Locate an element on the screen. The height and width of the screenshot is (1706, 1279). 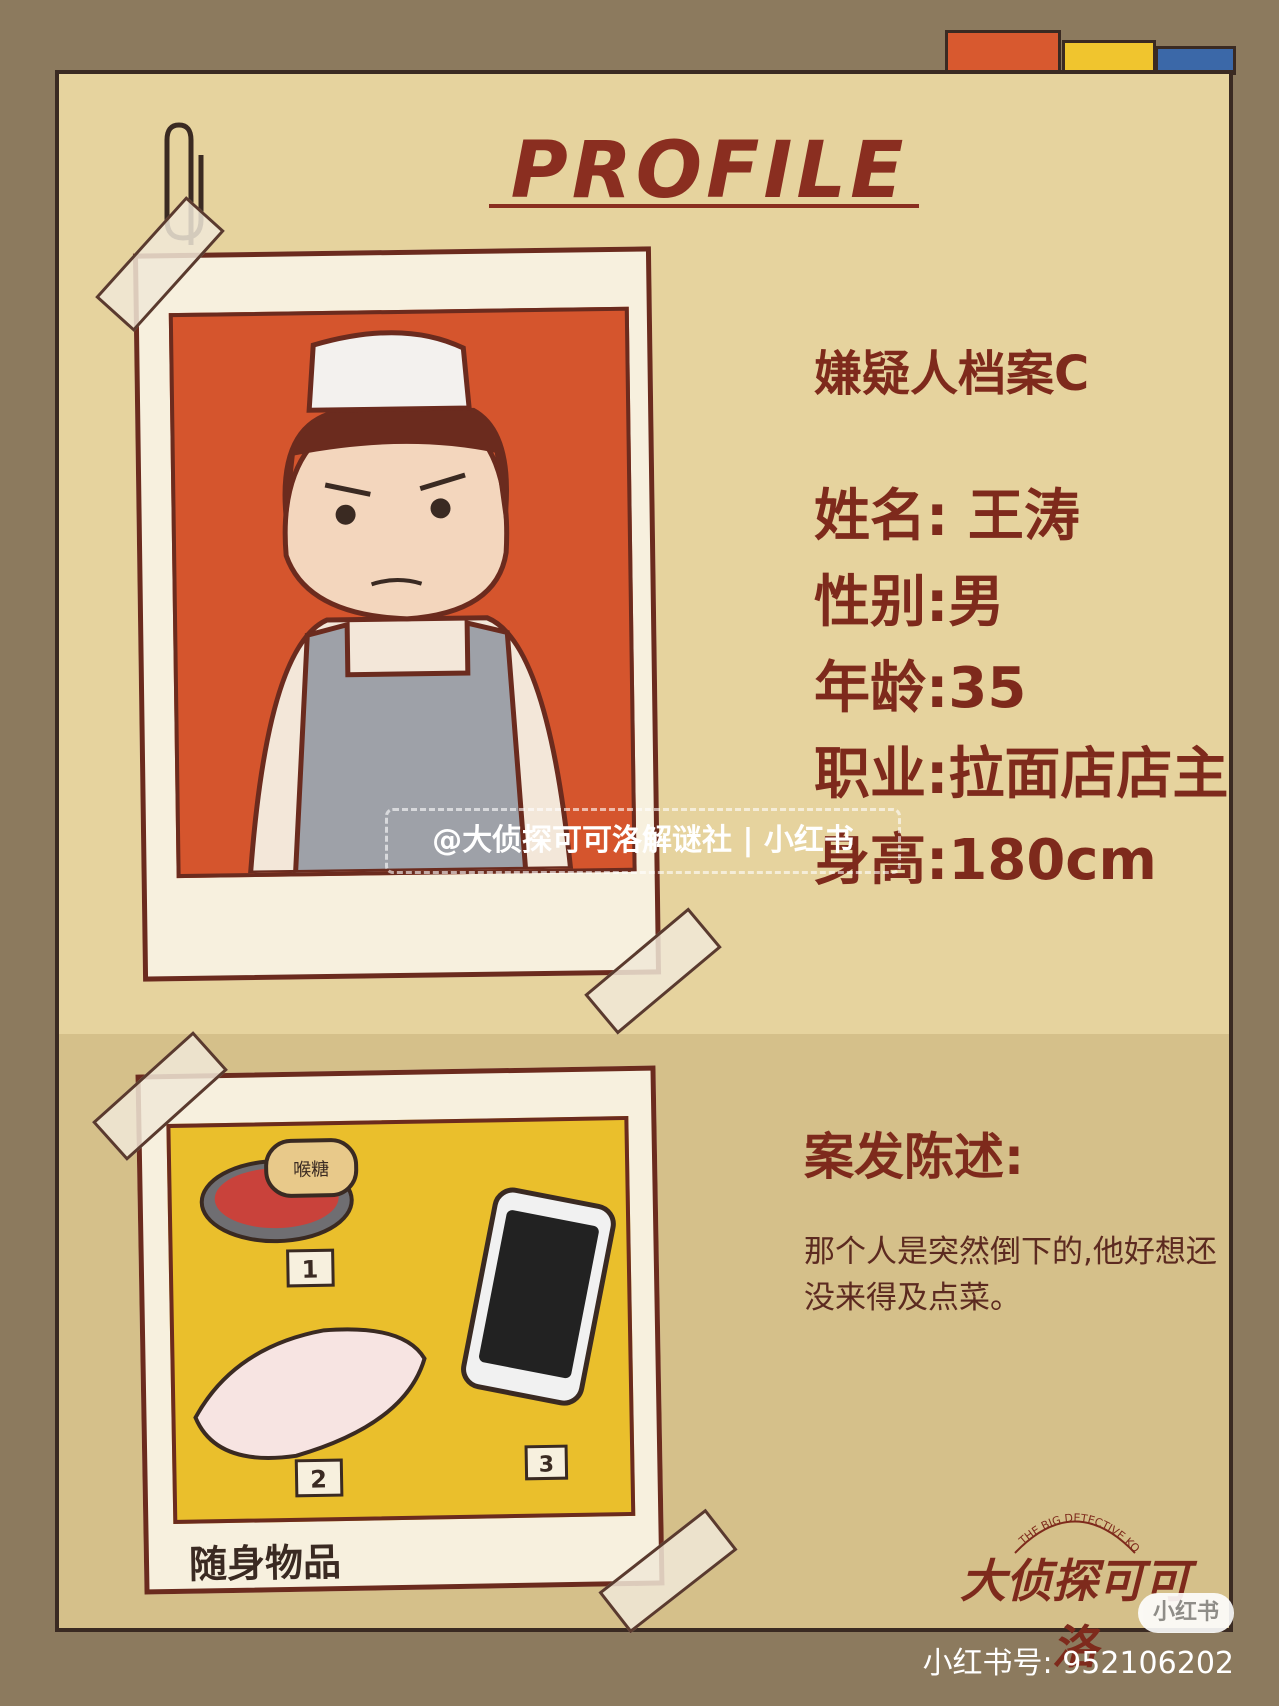
field-gender: 性别:男 is located at coordinates (1021, 603).